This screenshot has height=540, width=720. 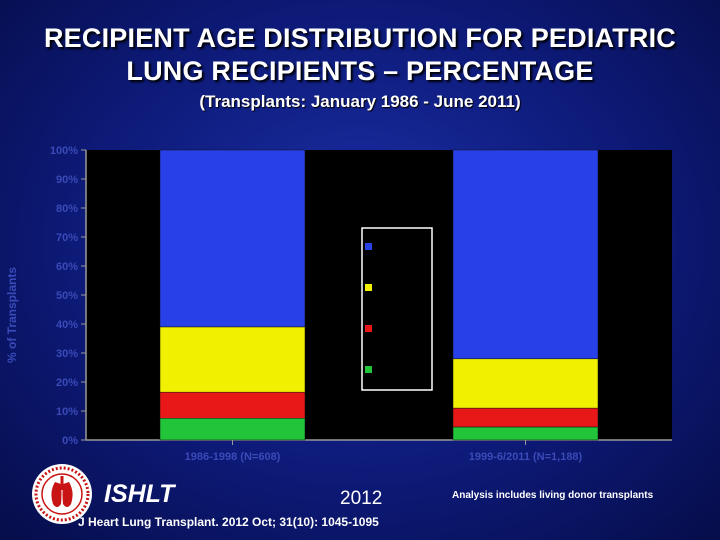 What do you see at coordinates (67, 325) in the screenshot?
I see `y-tick-label: 40%` at bounding box center [67, 325].